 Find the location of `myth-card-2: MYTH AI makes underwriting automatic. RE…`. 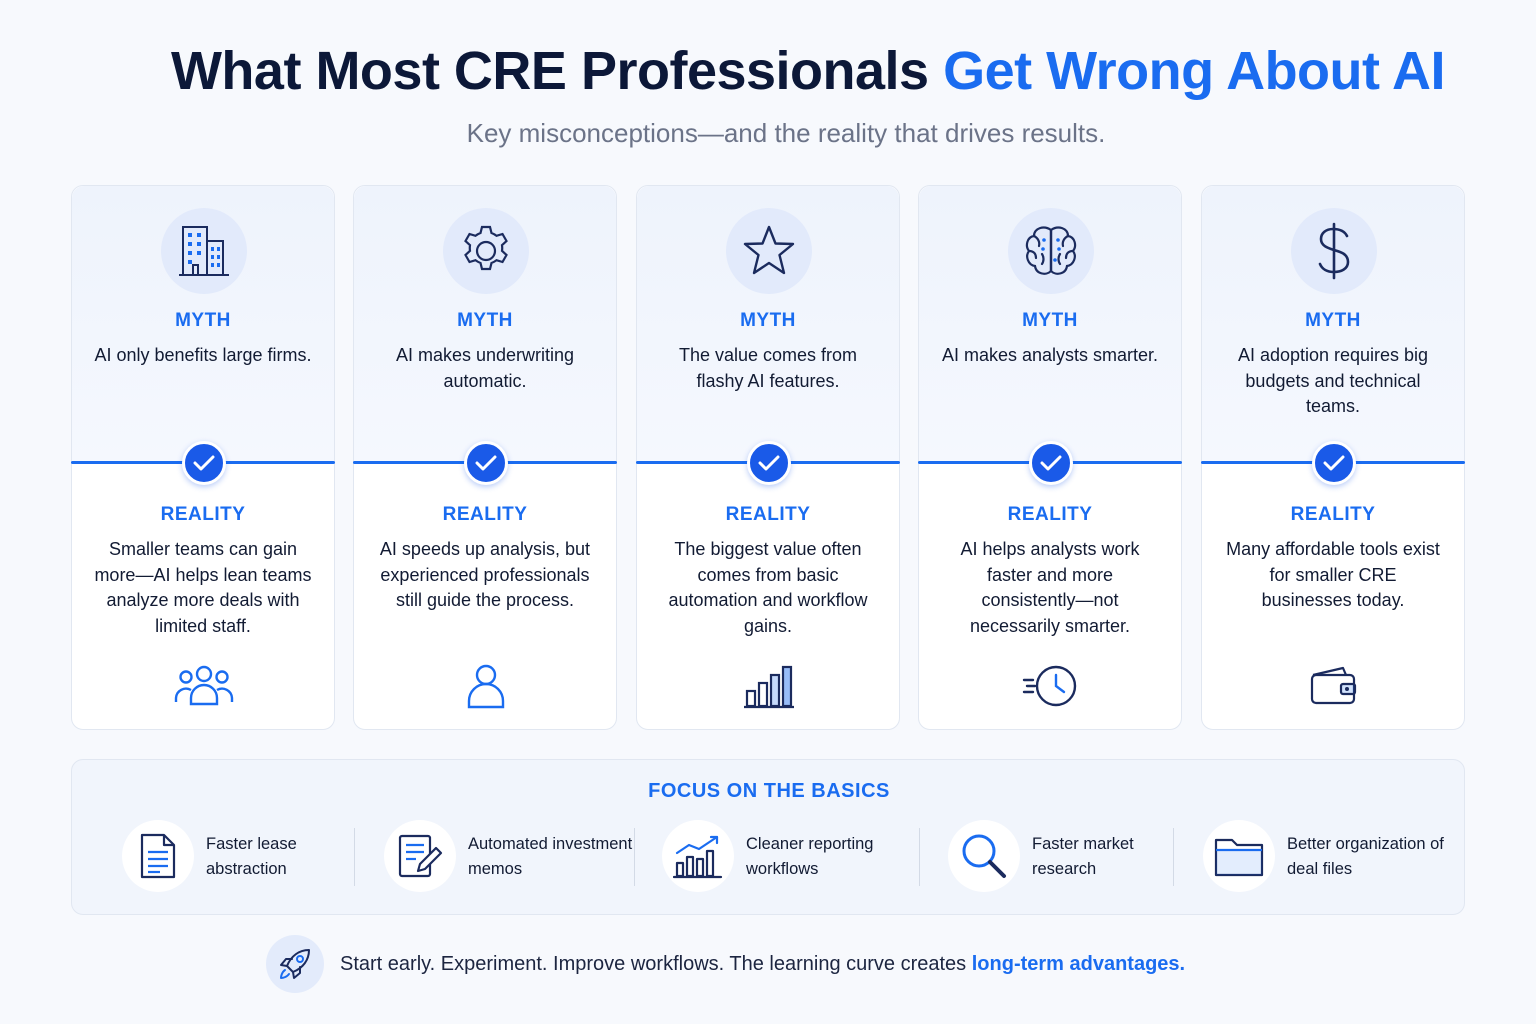

myth-card-2: MYTH AI makes underwriting automatic. RE… is located at coordinates (485, 457).